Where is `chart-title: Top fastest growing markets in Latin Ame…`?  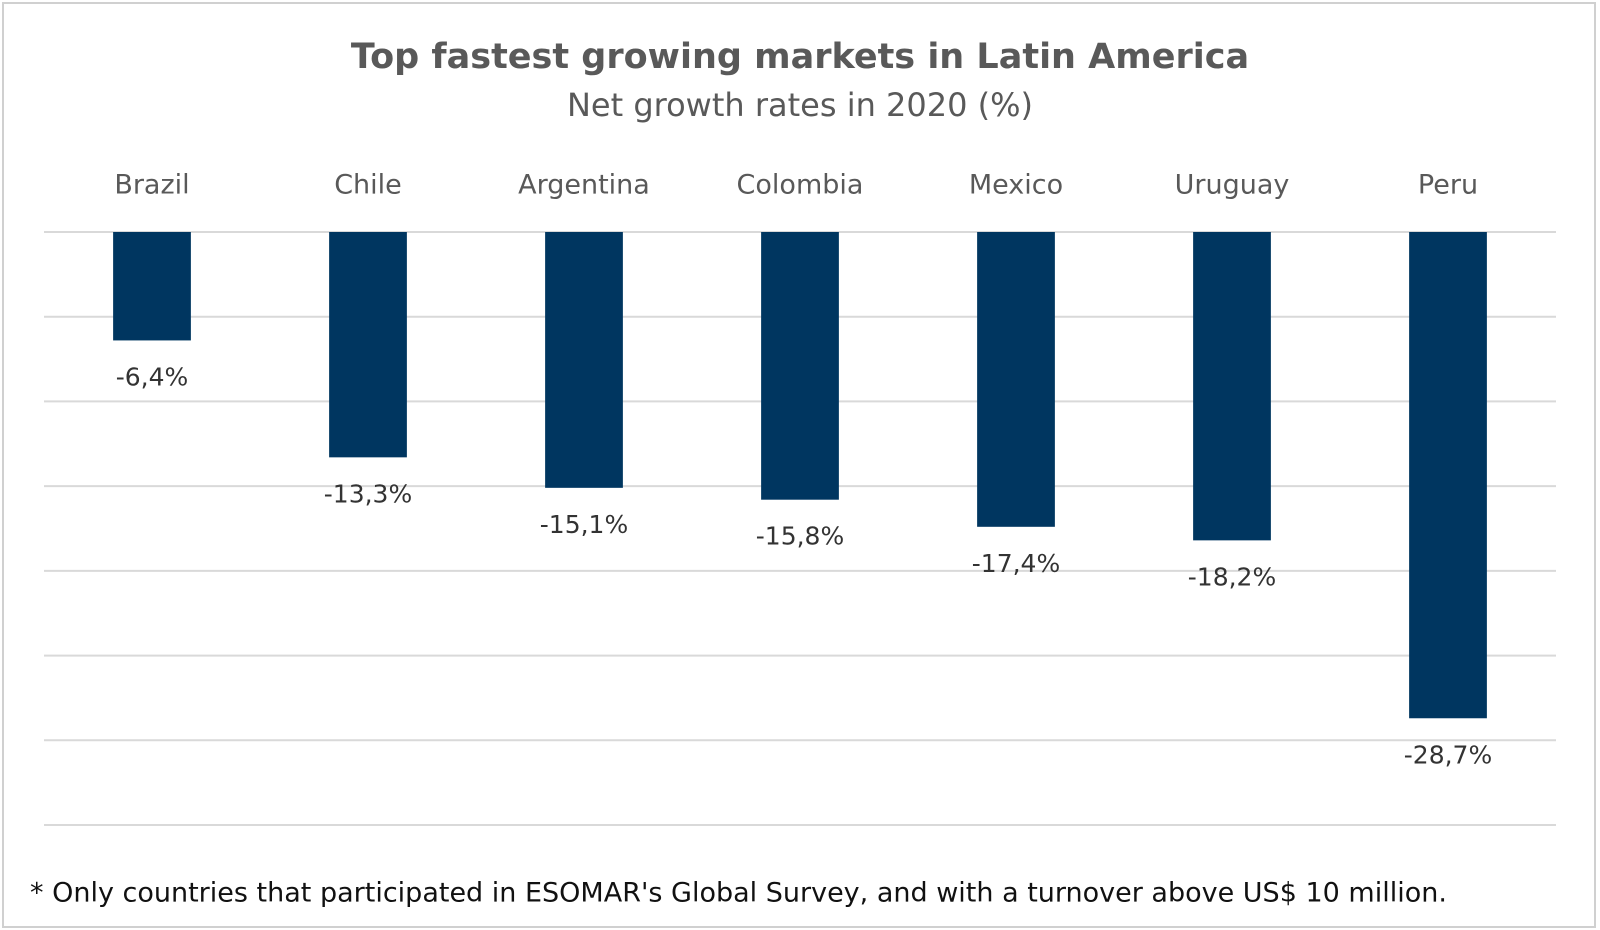 chart-title: Top fastest growing markets in Latin Ame… is located at coordinates (800, 57).